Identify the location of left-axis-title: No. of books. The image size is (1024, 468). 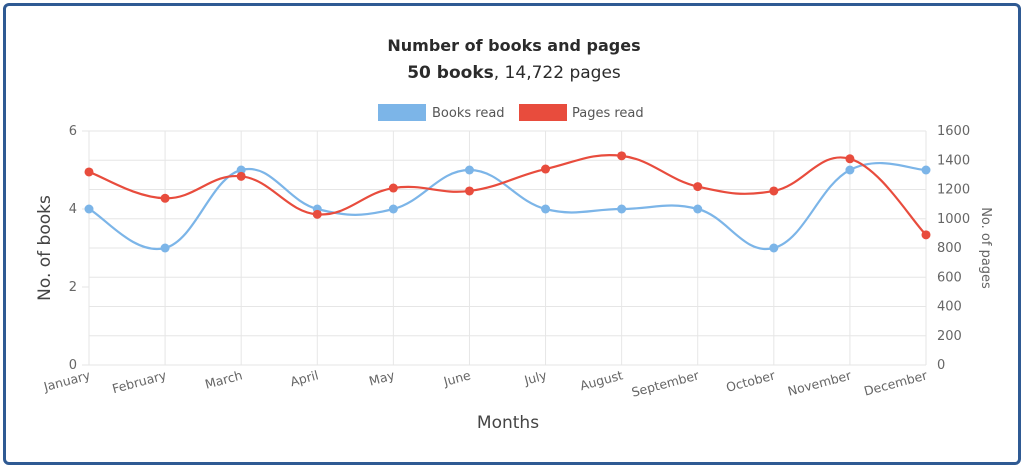
(45, 248).